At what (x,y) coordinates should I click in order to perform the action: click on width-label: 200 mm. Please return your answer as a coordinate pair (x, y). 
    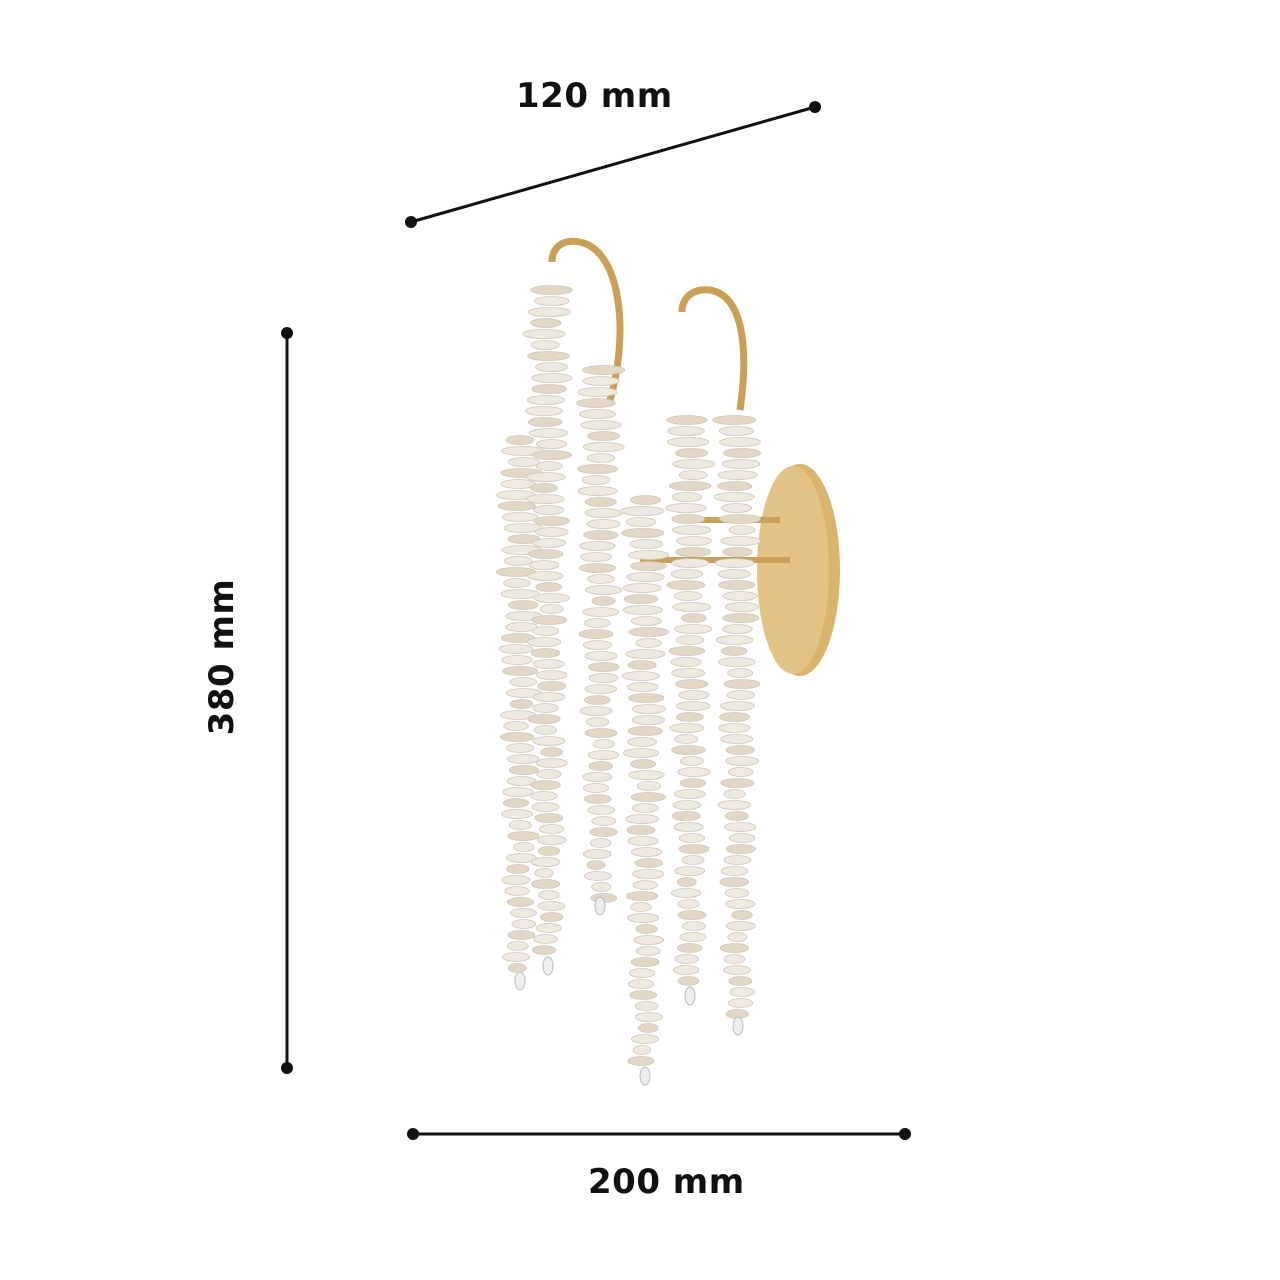
    Looking at the image, I should click on (666, 1182).